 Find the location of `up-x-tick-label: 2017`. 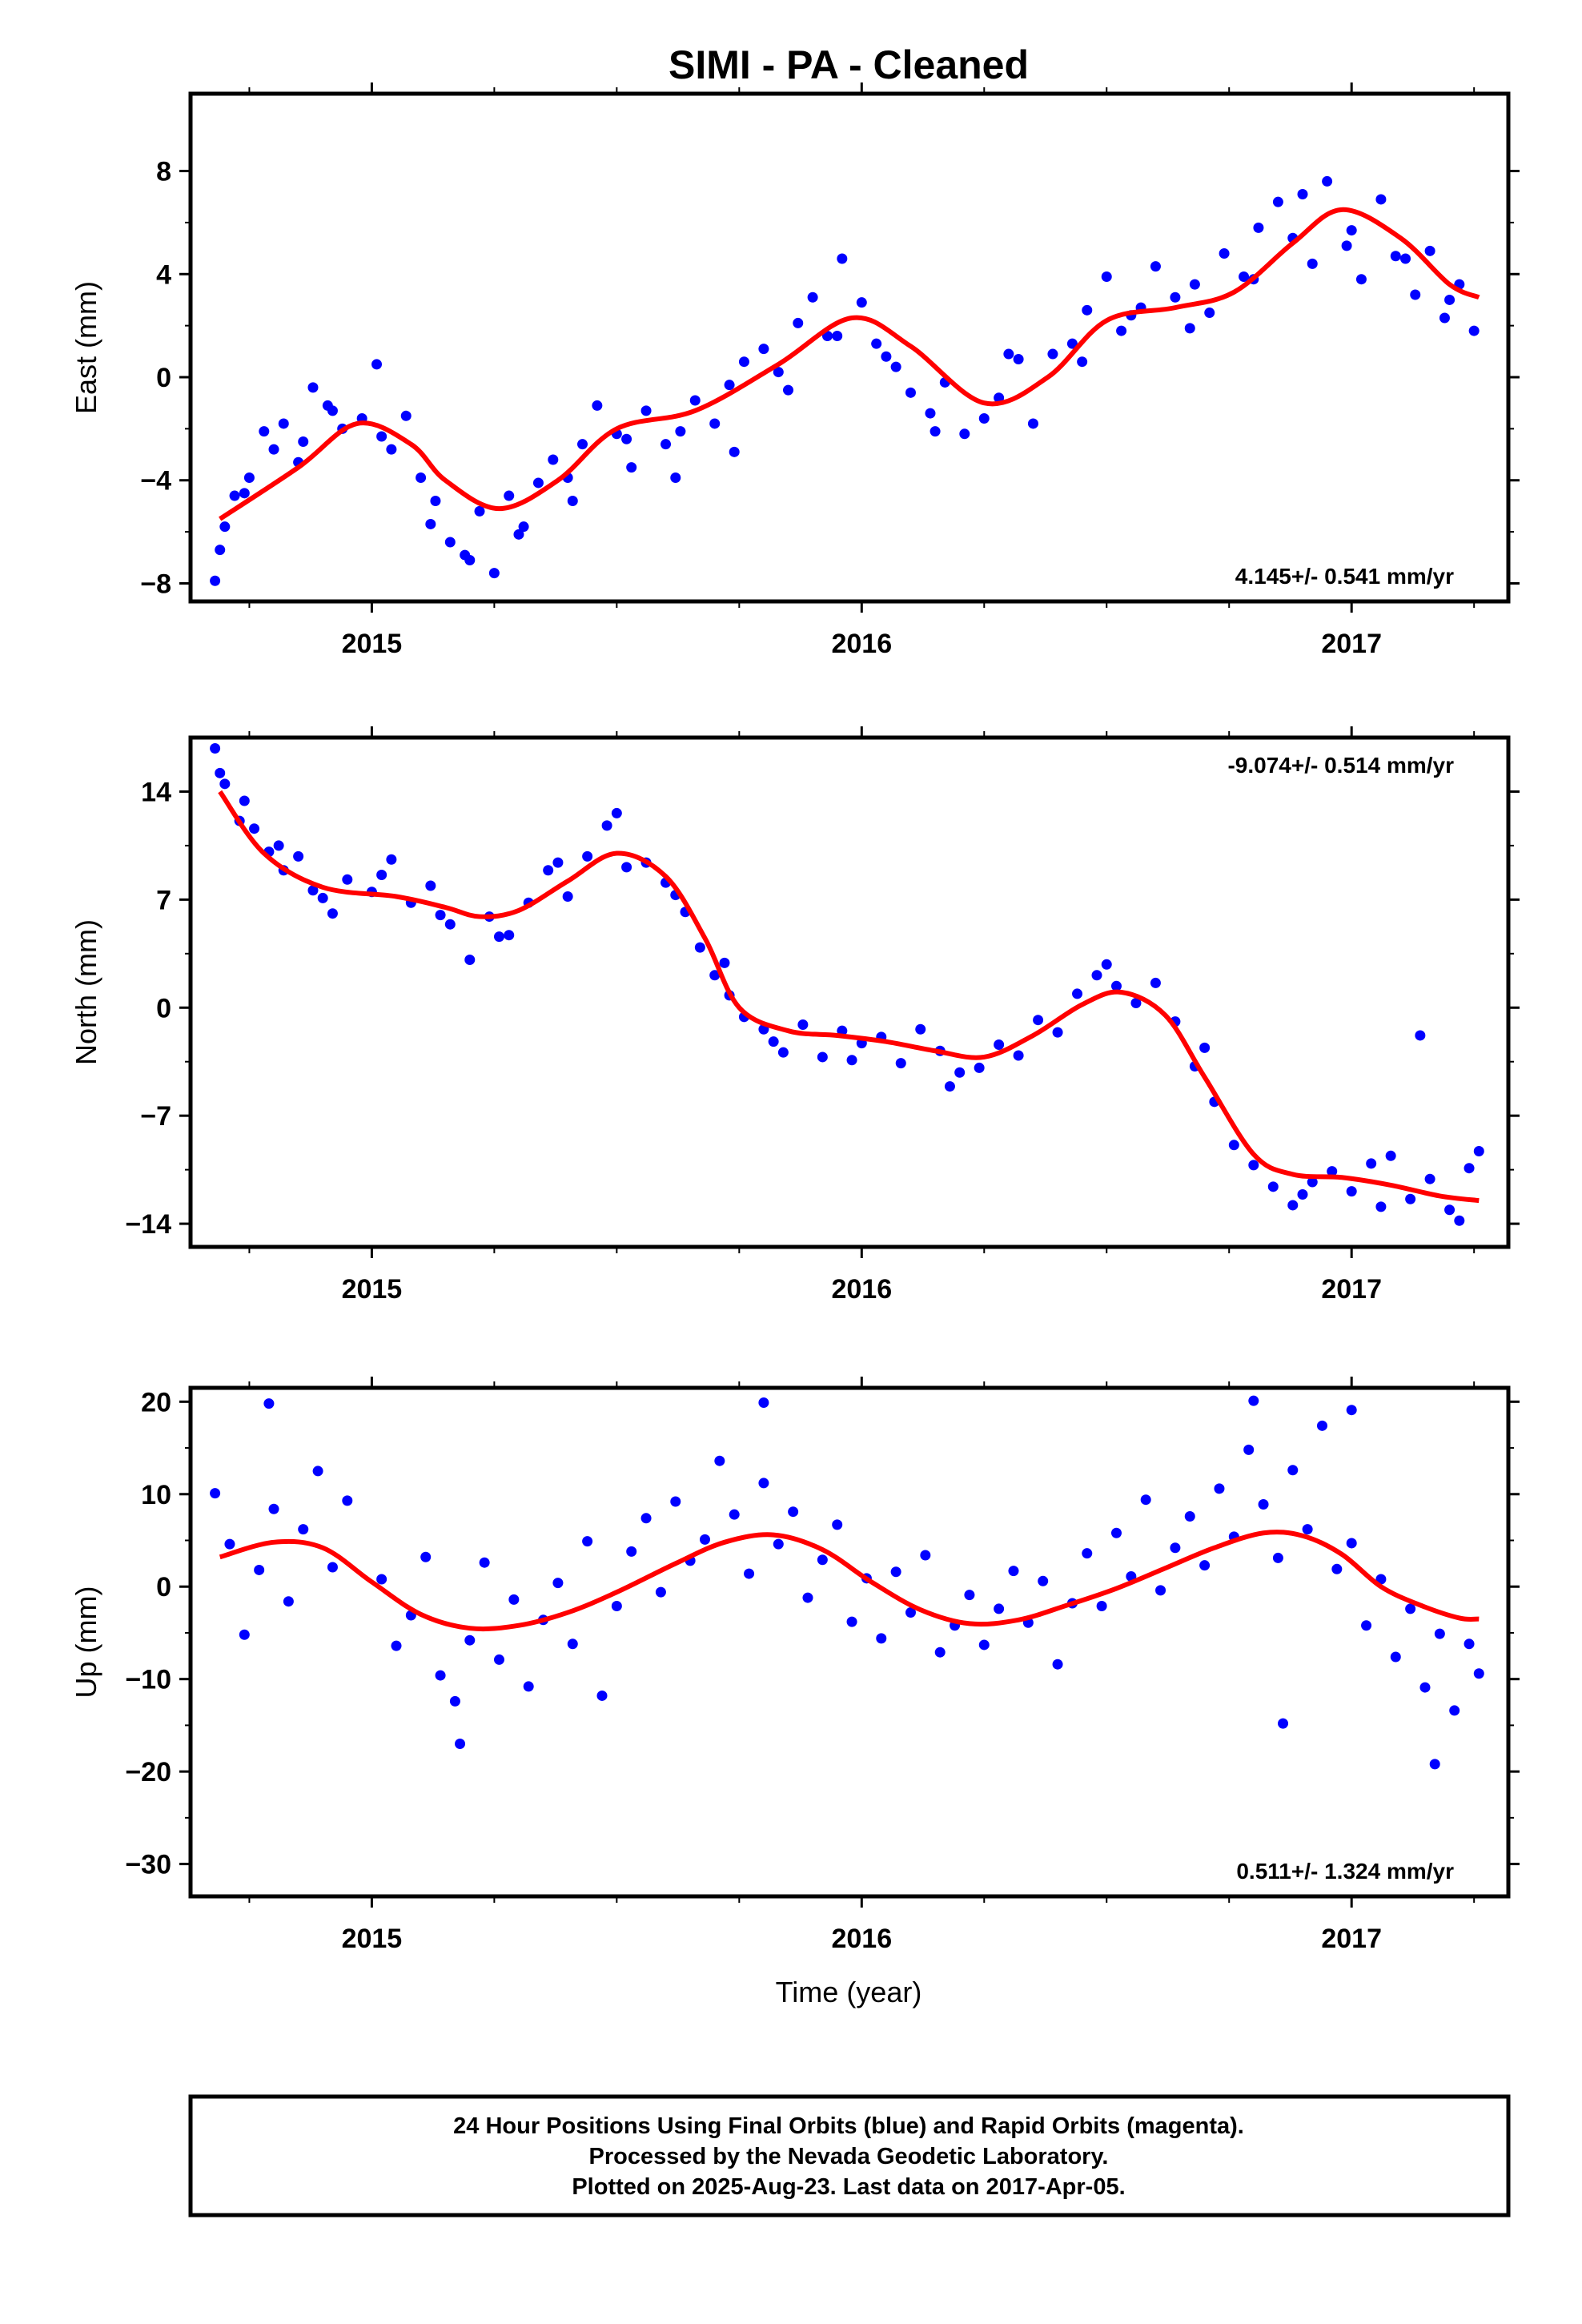

up-x-tick-label: 2017 is located at coordinates (1352, 1939).